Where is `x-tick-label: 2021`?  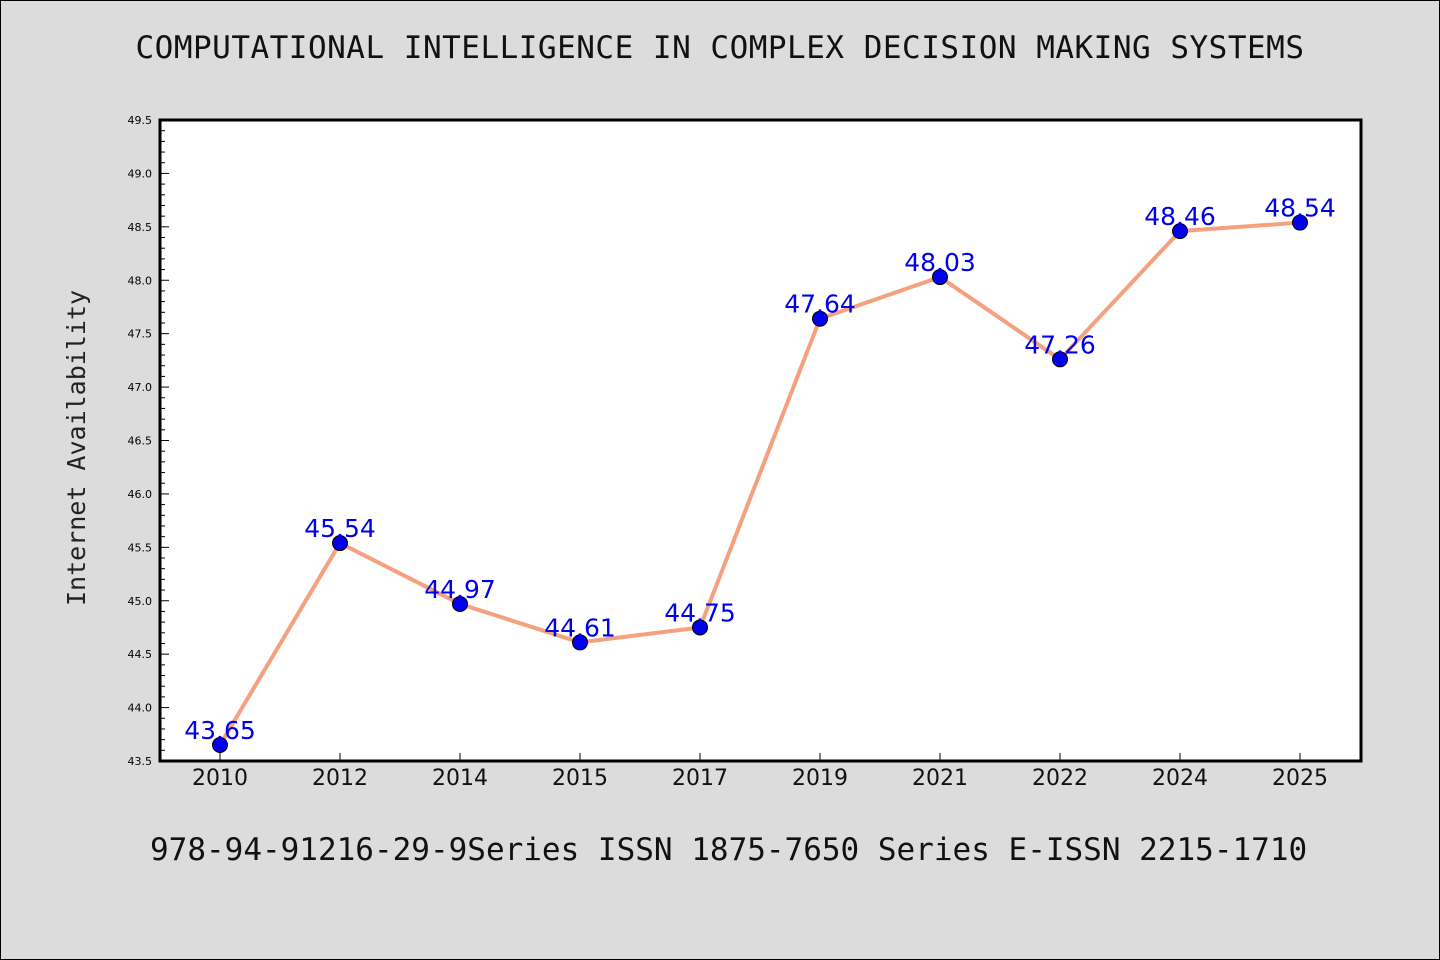 x-tick-label: 2021 is located at coordinates (940, 778).